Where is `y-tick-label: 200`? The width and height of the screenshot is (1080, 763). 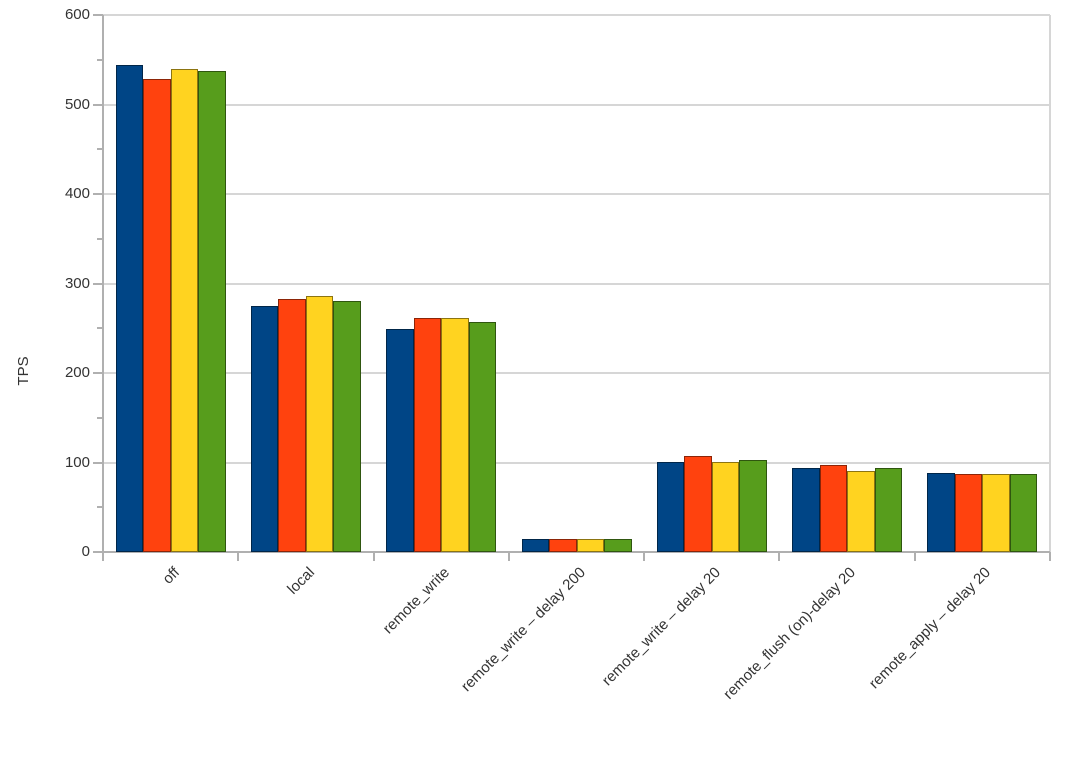 y-tick-label: 200 is located at coordinates (77, 372).